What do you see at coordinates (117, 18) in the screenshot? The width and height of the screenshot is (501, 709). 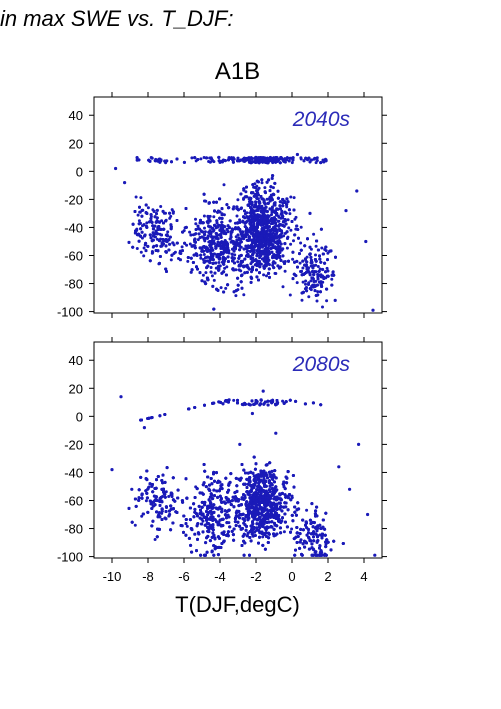 I see `figure-heading: in max SWE vs. T_DJF:` at bounding box center [117, 18].